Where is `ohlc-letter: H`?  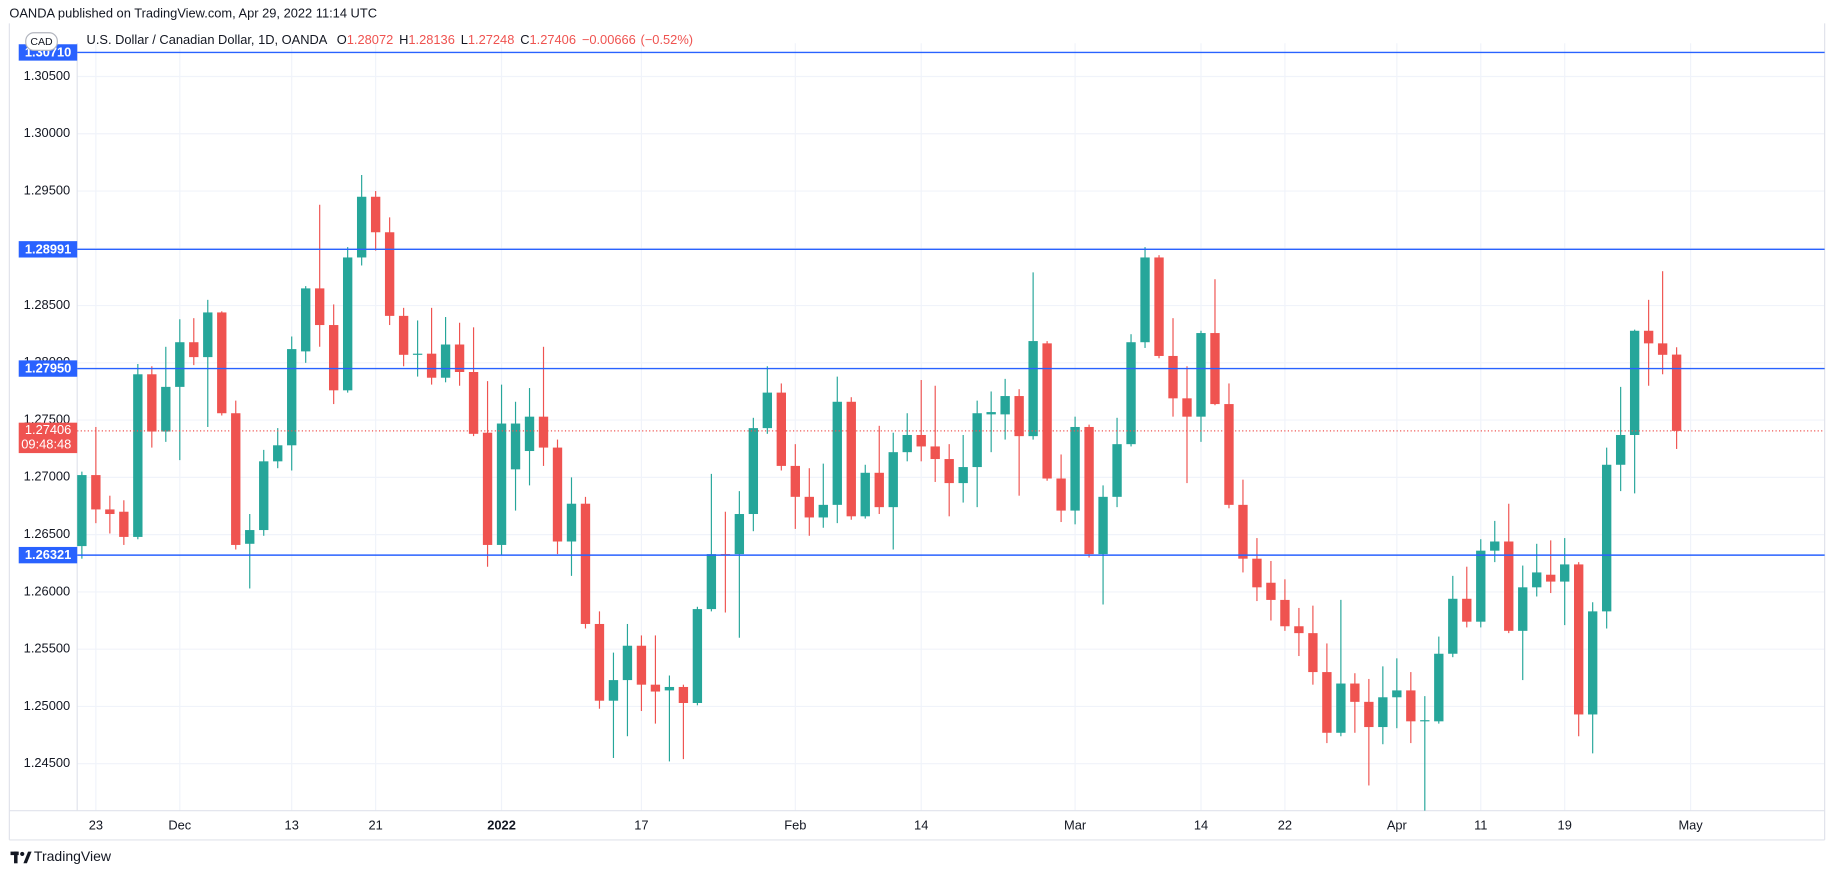 ohlc-letter: H is located at coordinates (403, 39).